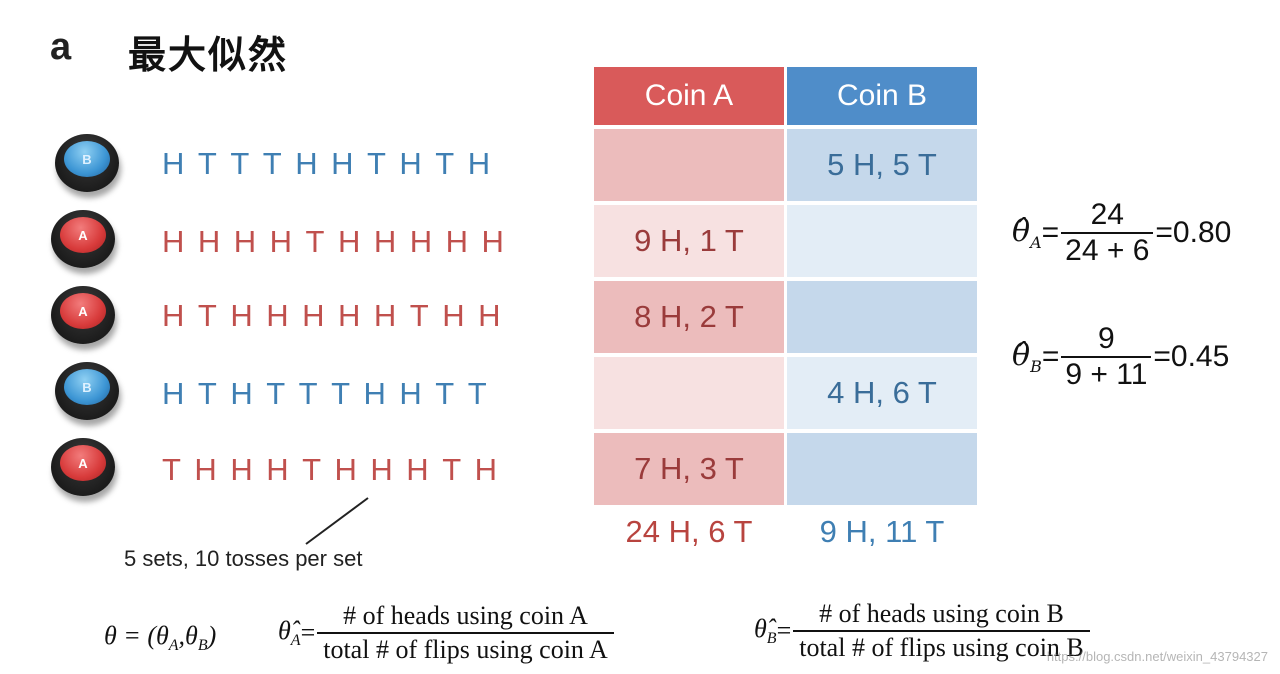  Describe the element at coordinates (1193, 232) in the screenshot. I see `estimate-a-result: =0.80` at that location.